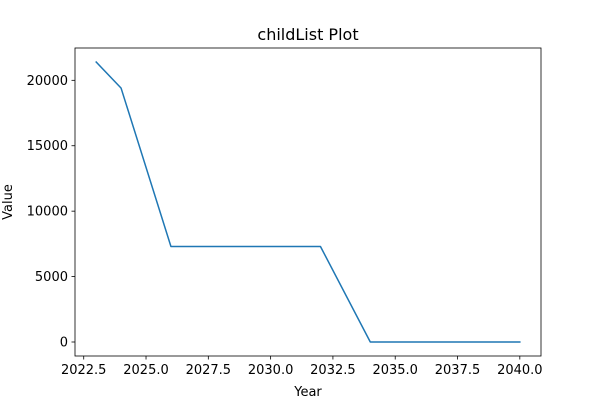 The width and height of the screenshot is (600, 400). I want to click on x-tick-label: 2037.5, so click(458, 370).